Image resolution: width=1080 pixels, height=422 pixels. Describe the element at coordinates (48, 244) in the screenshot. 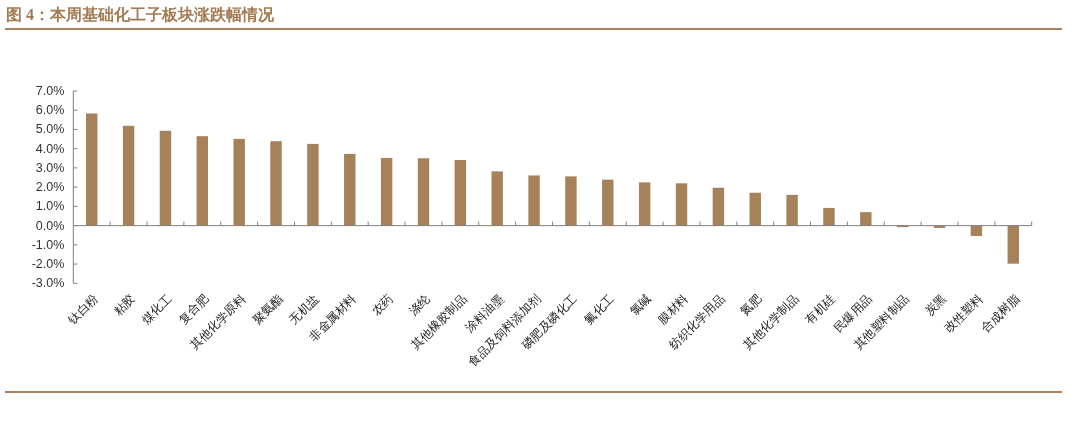

I see `y-tick-label: -1.0%` at that location.